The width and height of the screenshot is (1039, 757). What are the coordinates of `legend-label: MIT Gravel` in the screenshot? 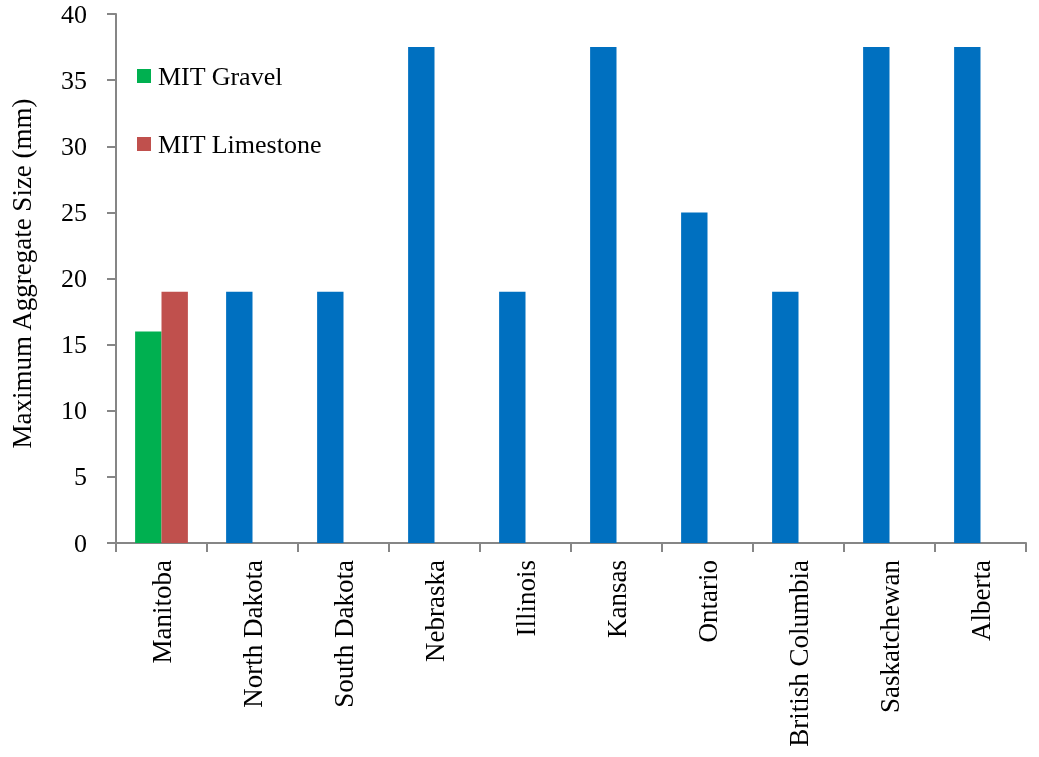 It's located at (220, 76).